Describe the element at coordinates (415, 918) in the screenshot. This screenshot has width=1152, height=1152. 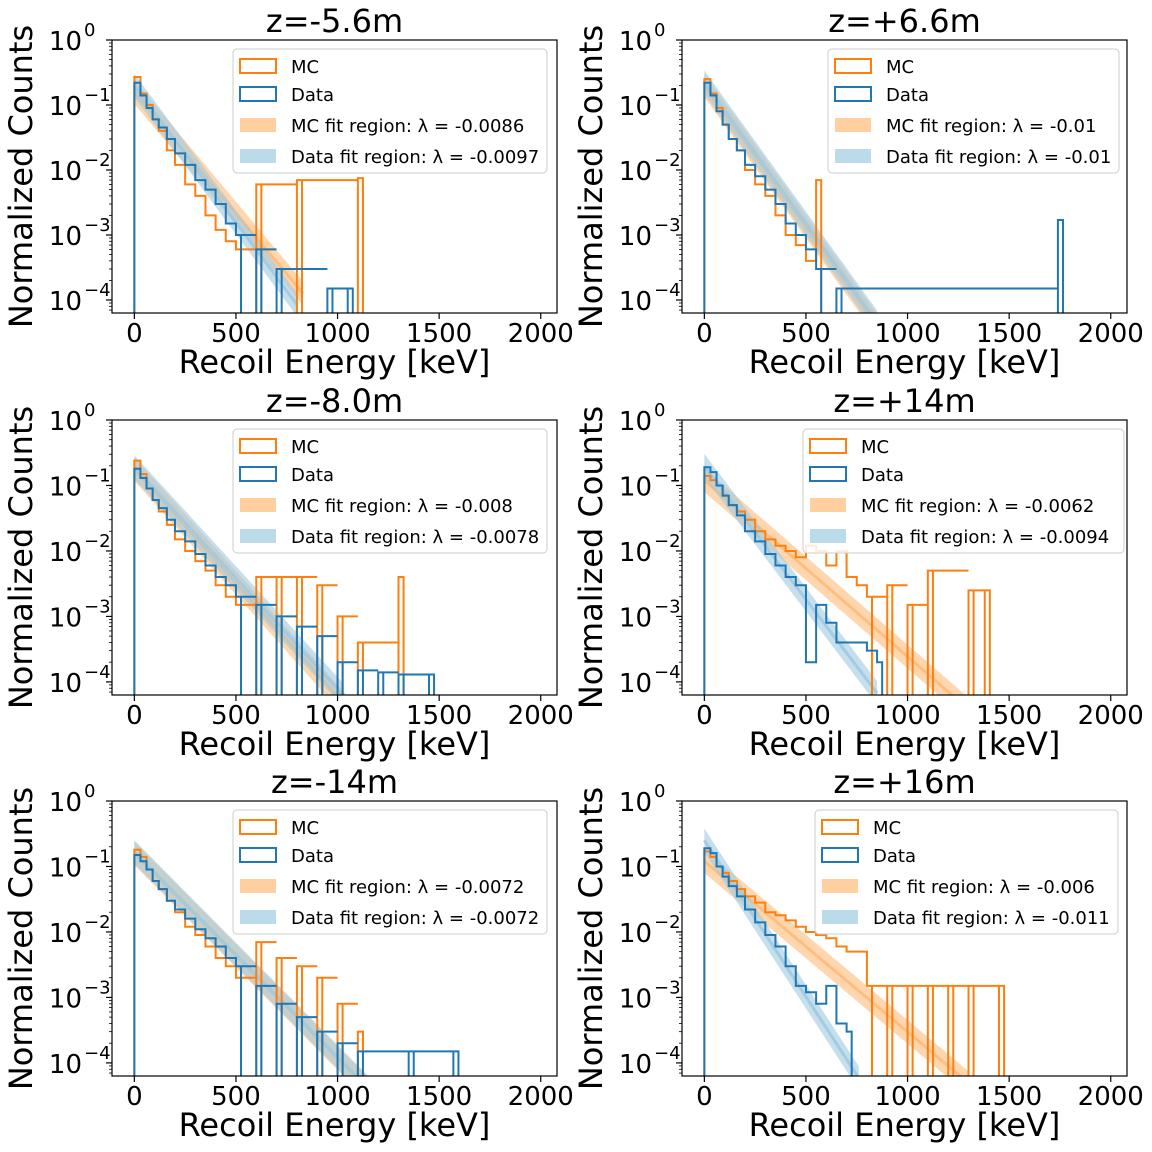
I see `legend-label: Data fit region: λ = -0.0072` at that location.